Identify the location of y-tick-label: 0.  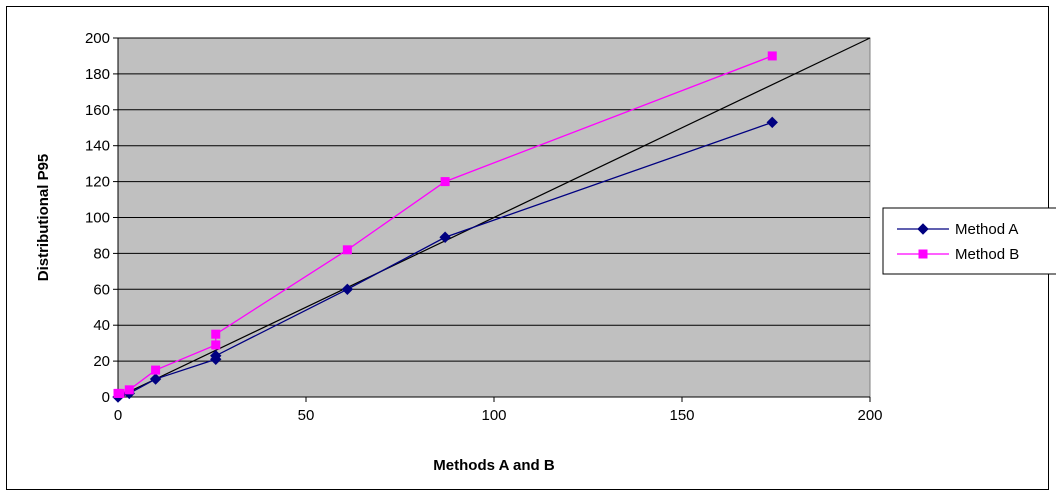
(106, 397).